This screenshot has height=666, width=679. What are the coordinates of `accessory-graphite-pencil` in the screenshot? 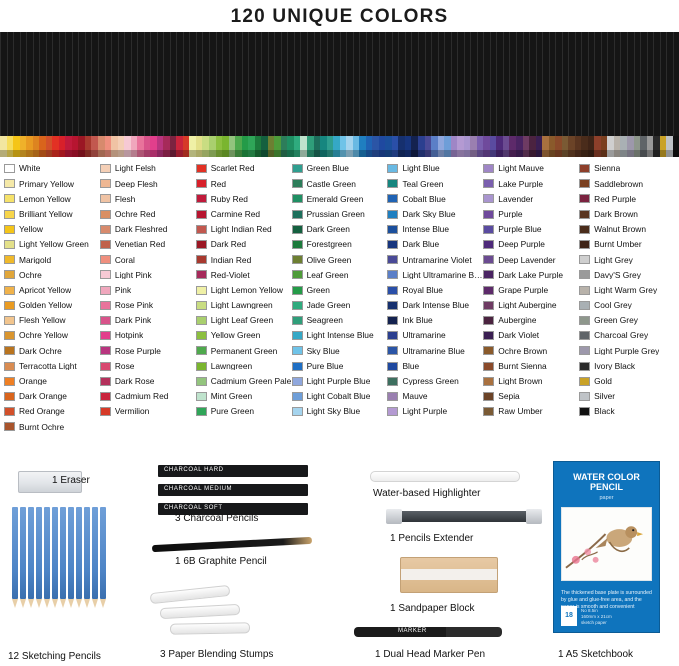 It's located at (232, 544).